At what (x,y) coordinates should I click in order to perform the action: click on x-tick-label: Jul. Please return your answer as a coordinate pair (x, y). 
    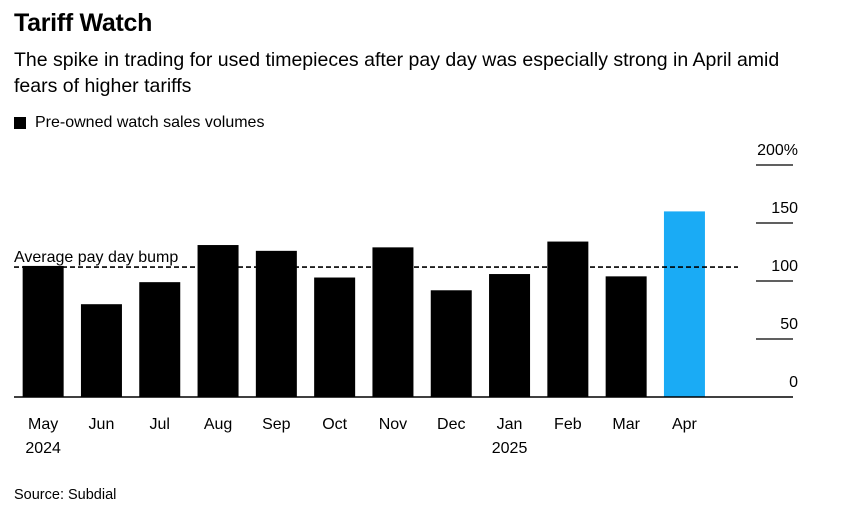
    Looking at the image, I should click on (160, 424).